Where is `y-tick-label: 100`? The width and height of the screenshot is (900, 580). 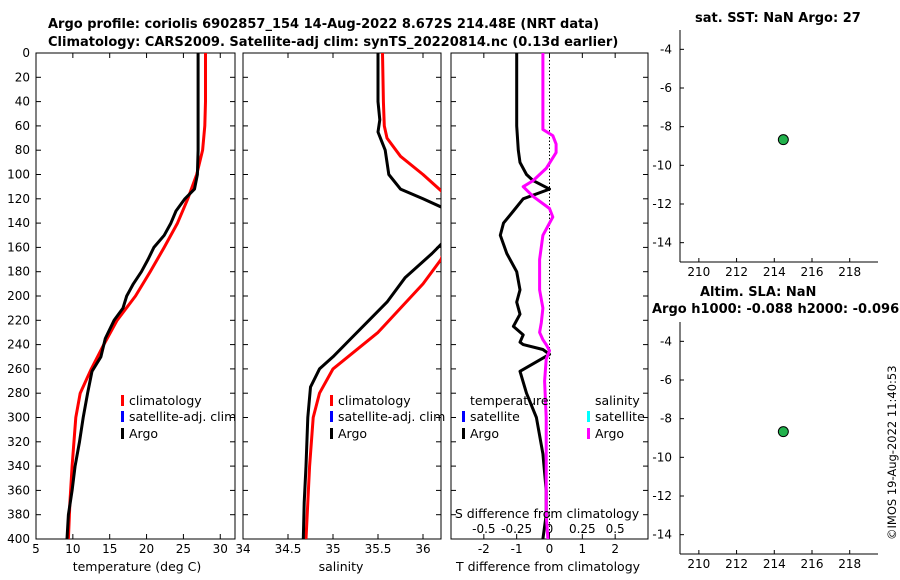 y-tick-label: 100 is located at coordinates (18, 175).